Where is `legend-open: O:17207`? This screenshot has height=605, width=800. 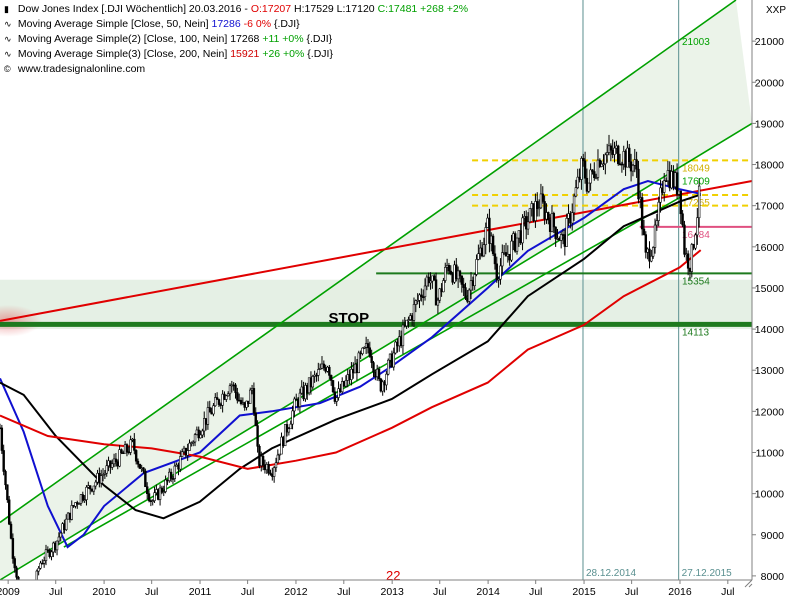 legend-open: O:17207 is located at coordinates (271, 9).